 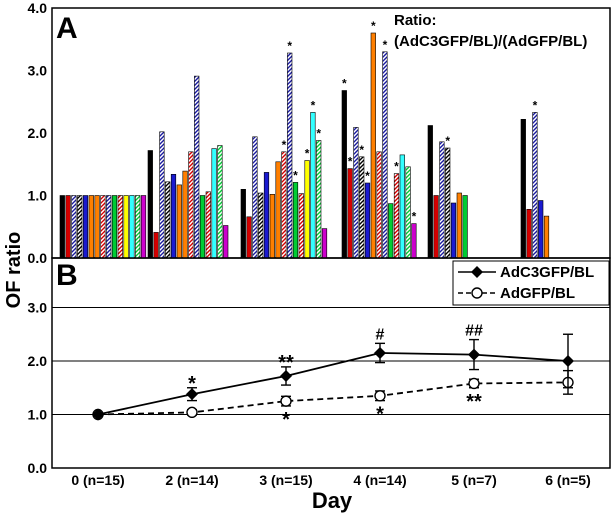 What do you see at coordinates (362, 207) in the screenshot?
I see `bar-day4-s4` at bounding box center [362, 207].